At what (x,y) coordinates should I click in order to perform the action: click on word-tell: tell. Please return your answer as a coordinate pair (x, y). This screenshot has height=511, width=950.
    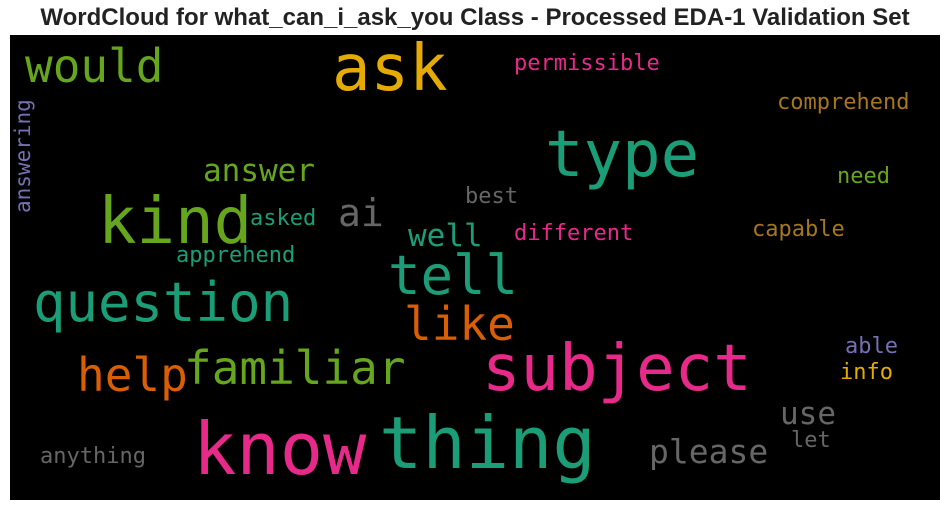
    Looking at the image, I should click on (453, 275).